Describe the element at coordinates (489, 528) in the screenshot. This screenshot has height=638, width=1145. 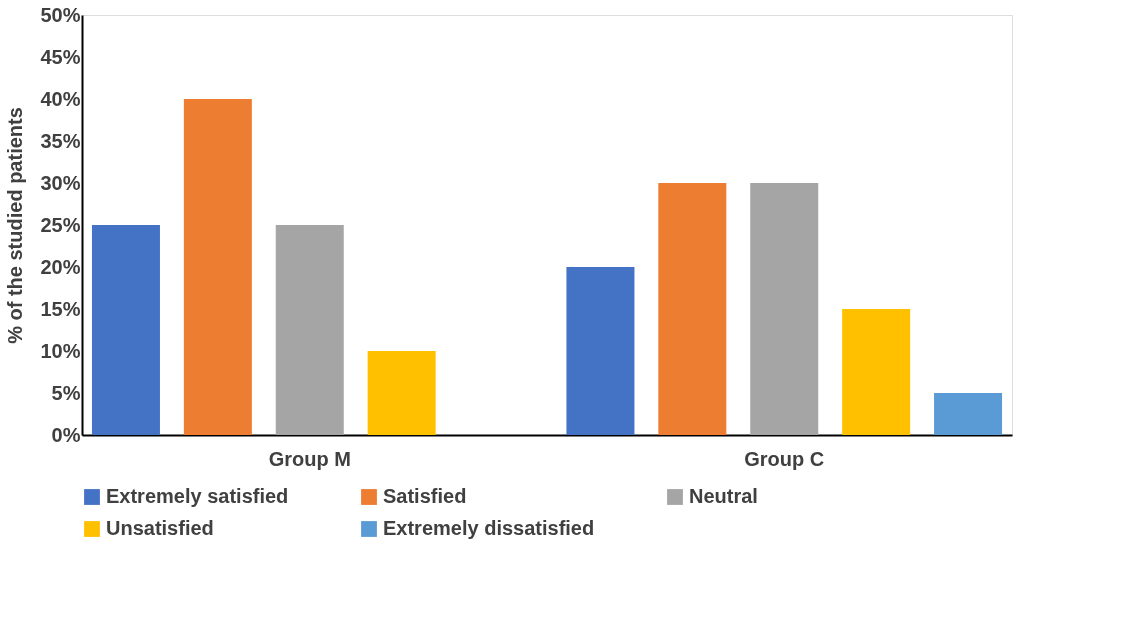
I see `legend-label: Extremely dissatisfied` at that location.